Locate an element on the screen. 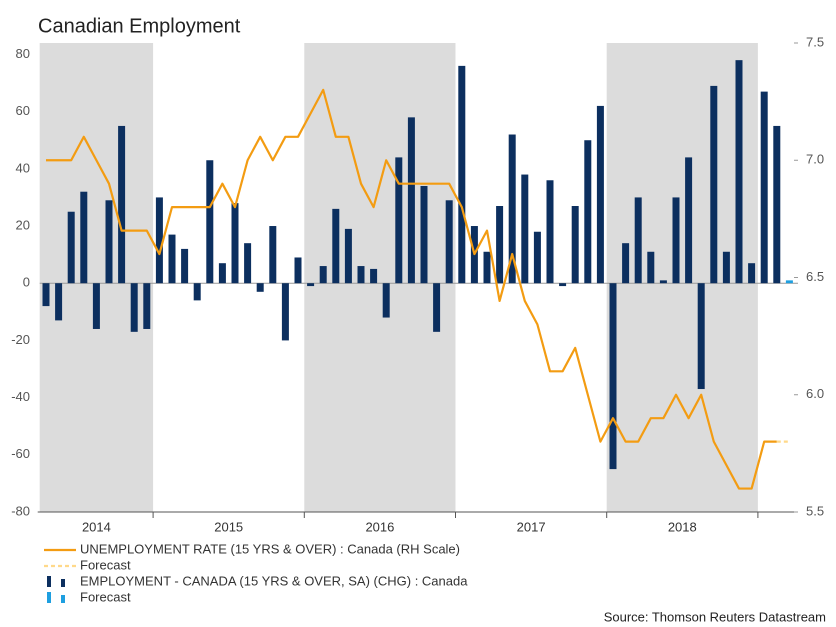 The height and width of the screenshot is (627, 836). y-tick-label: 80 is located at coordinates (23, 53).